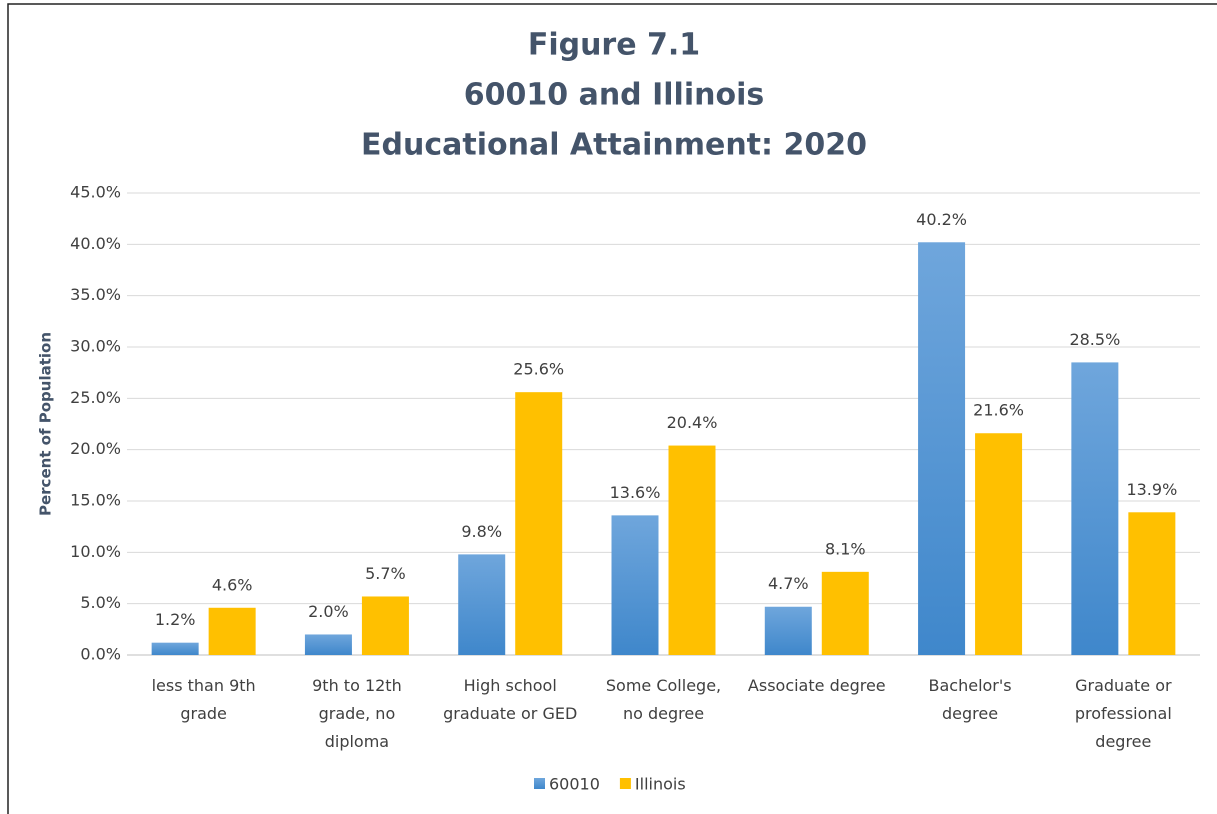 This screenshot has width=1217, height=814. I want to click on chart-title: 60010 and Illinois, so click(614, 95).